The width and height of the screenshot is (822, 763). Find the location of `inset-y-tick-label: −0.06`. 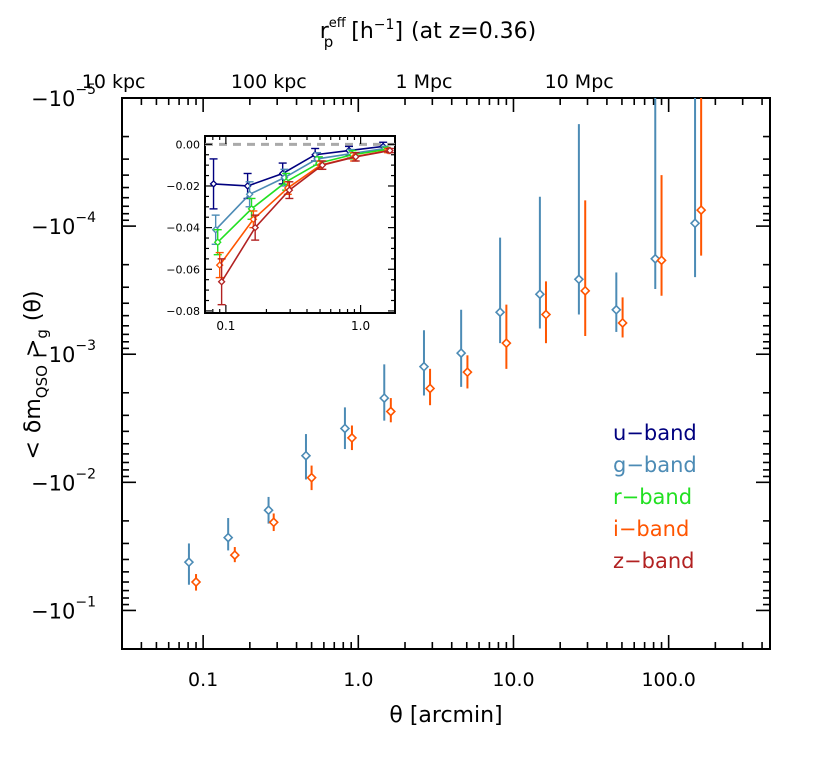

inset-y-tick-label: −0.06 is located at coordinates (183, 269).